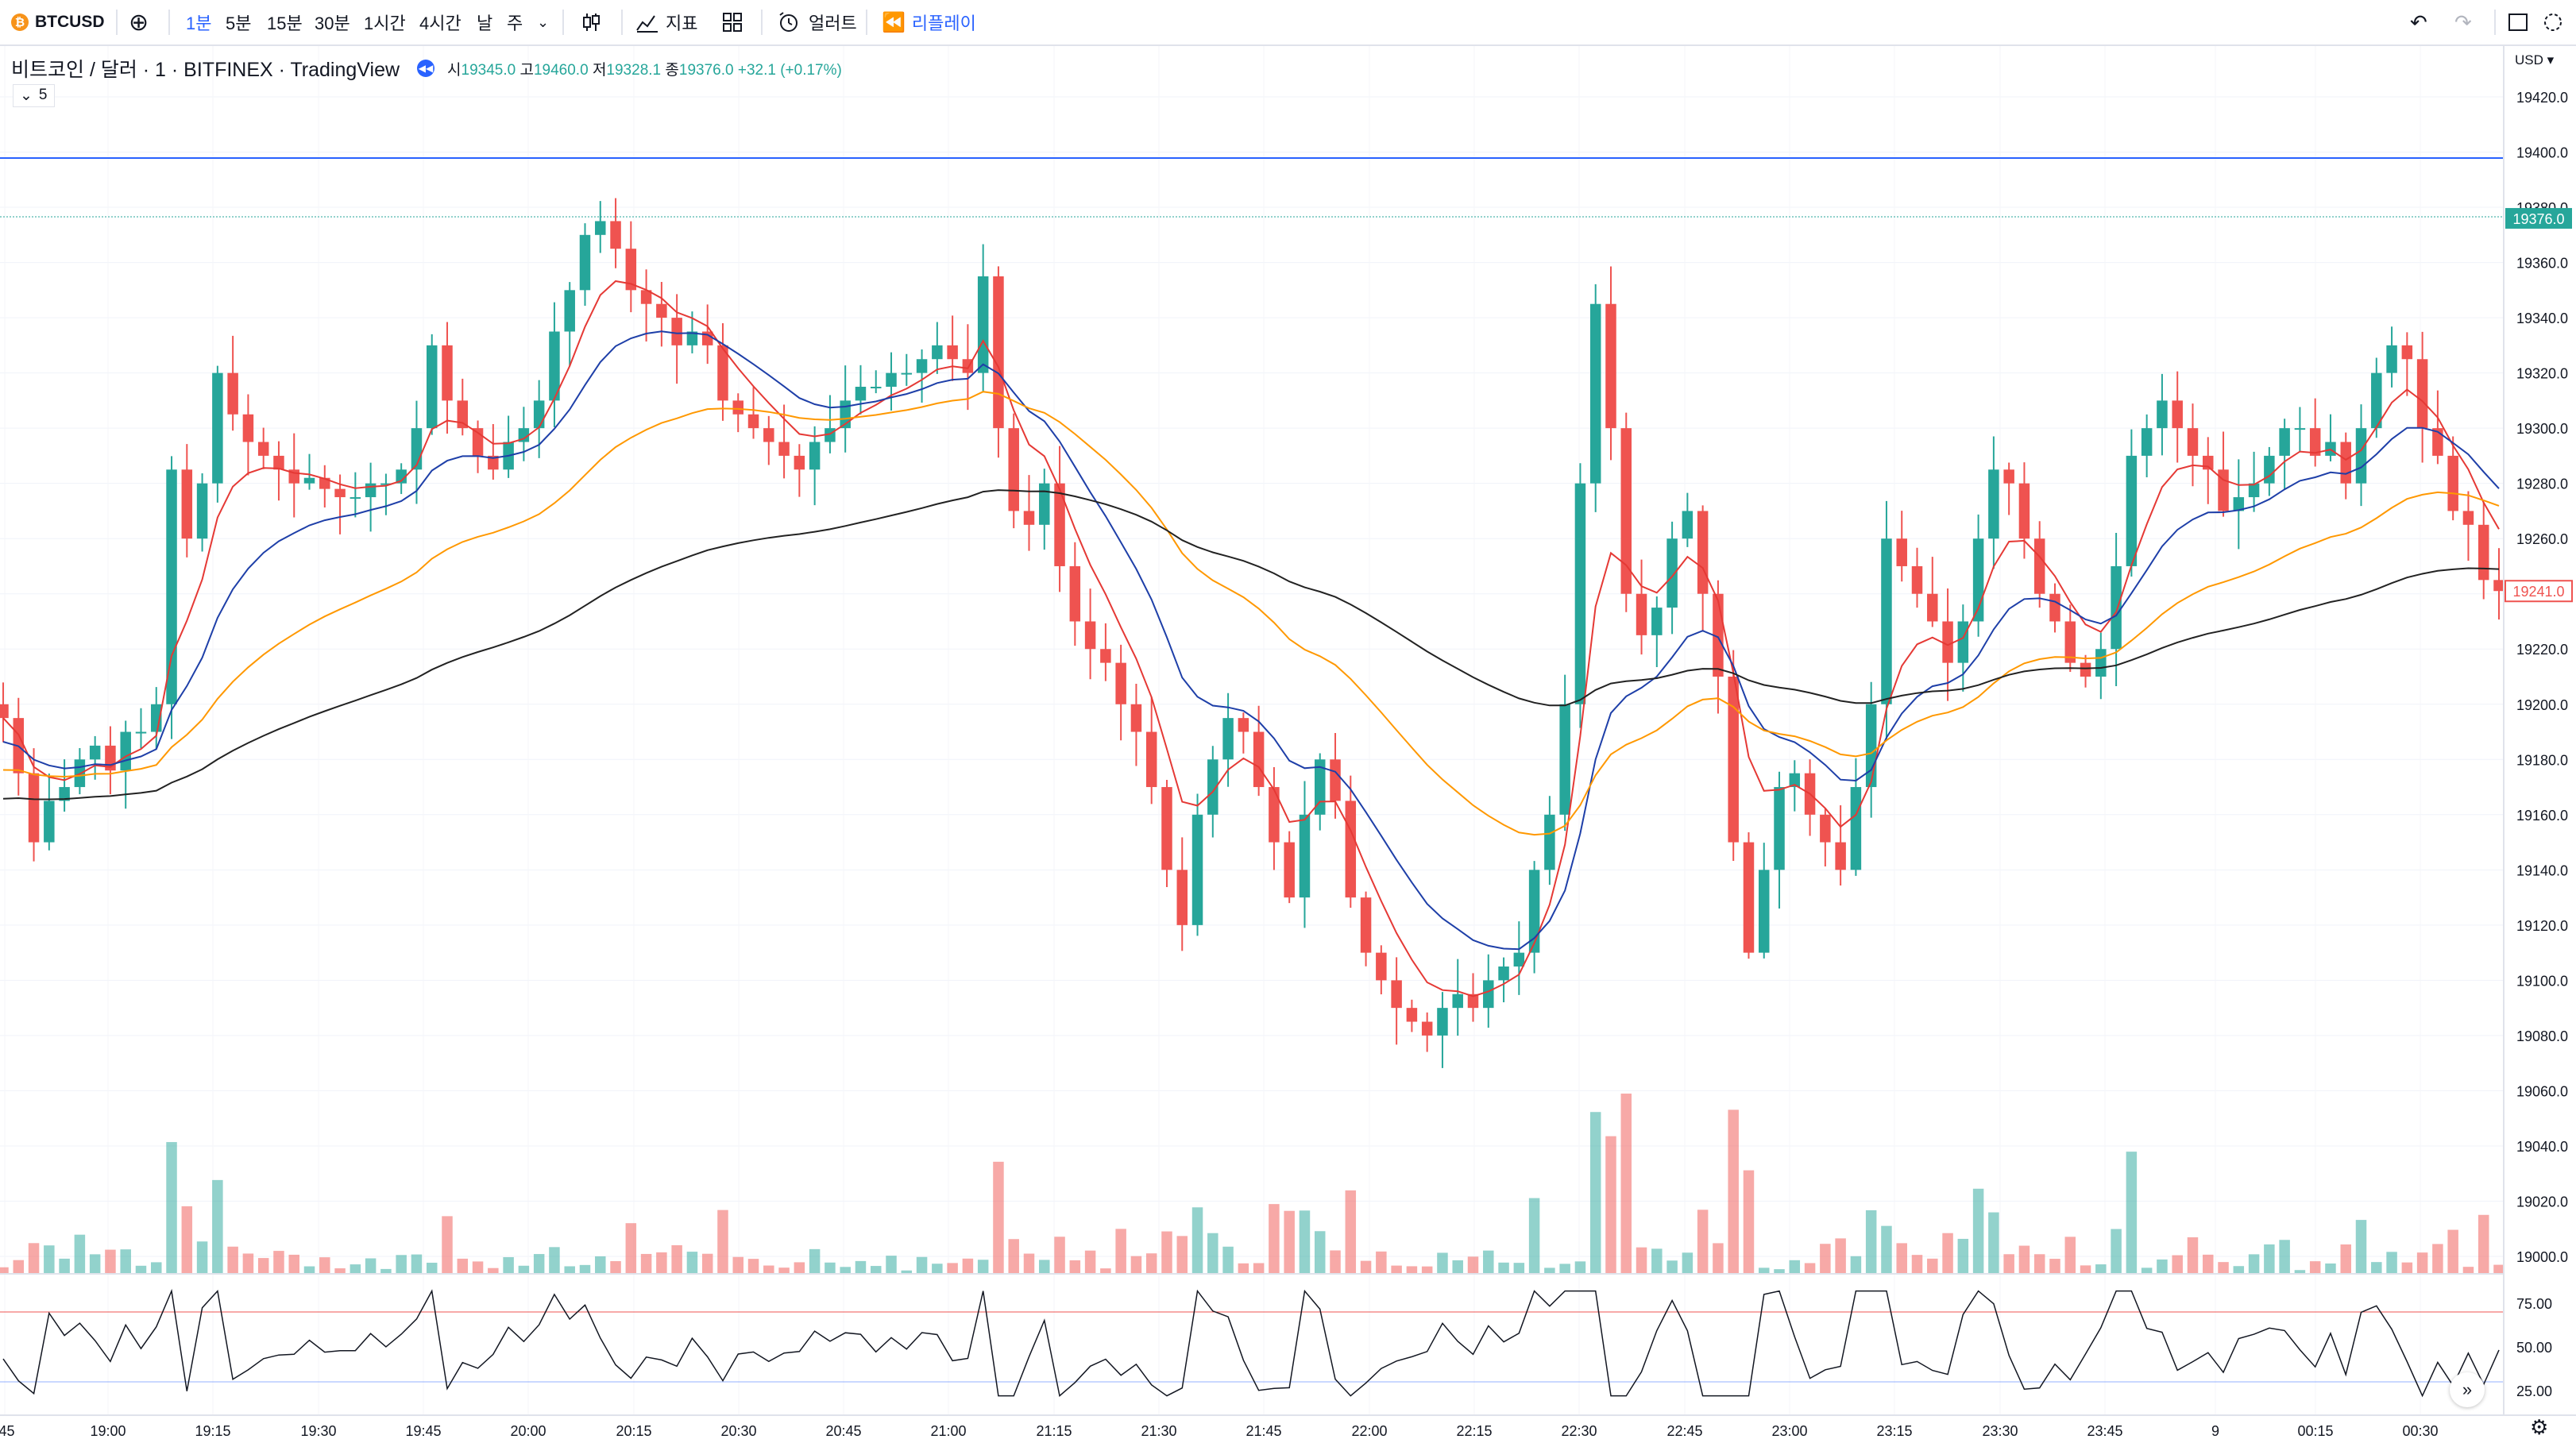  I want to click on interval-30m: 30분, so click(332, 23).